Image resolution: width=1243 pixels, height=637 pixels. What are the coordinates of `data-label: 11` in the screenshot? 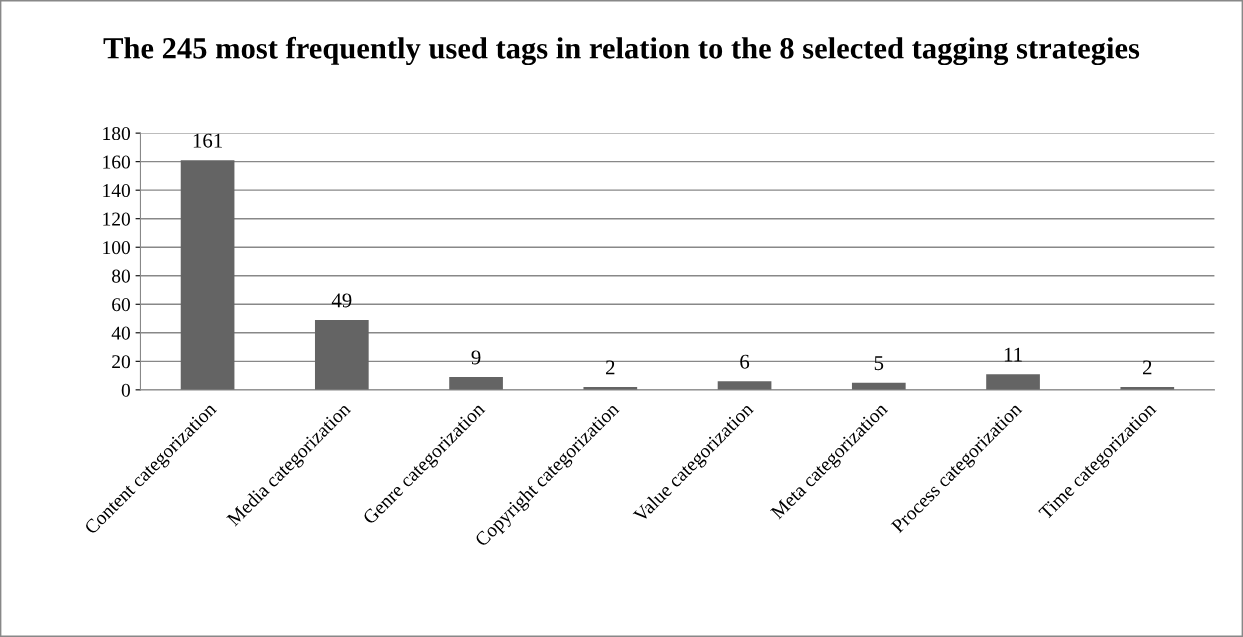 It's located at (1013, 354).